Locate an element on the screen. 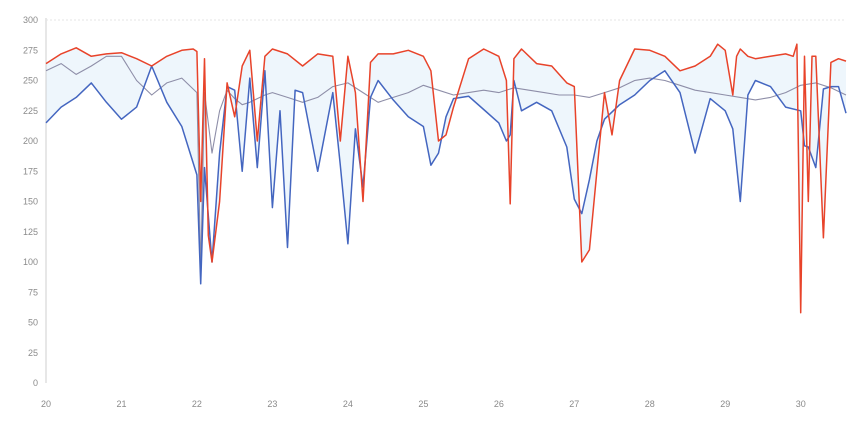 This screenshot has height=422, width=849. x-tick-label: 30 is located at coordinates (801, 404).